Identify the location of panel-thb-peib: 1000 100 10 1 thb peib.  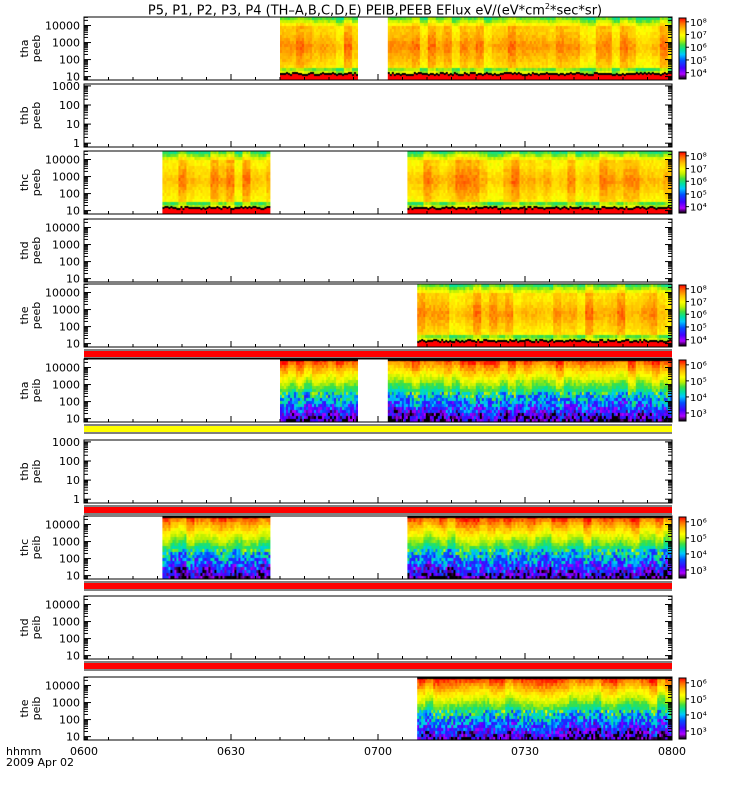
(345, 475).